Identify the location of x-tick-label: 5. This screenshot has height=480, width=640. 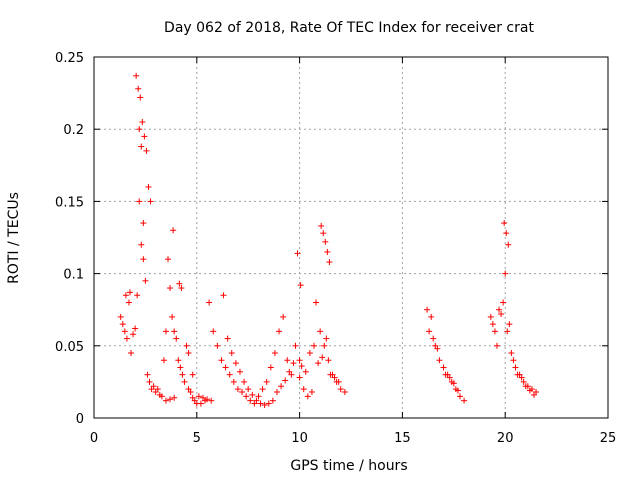
(197, 438).